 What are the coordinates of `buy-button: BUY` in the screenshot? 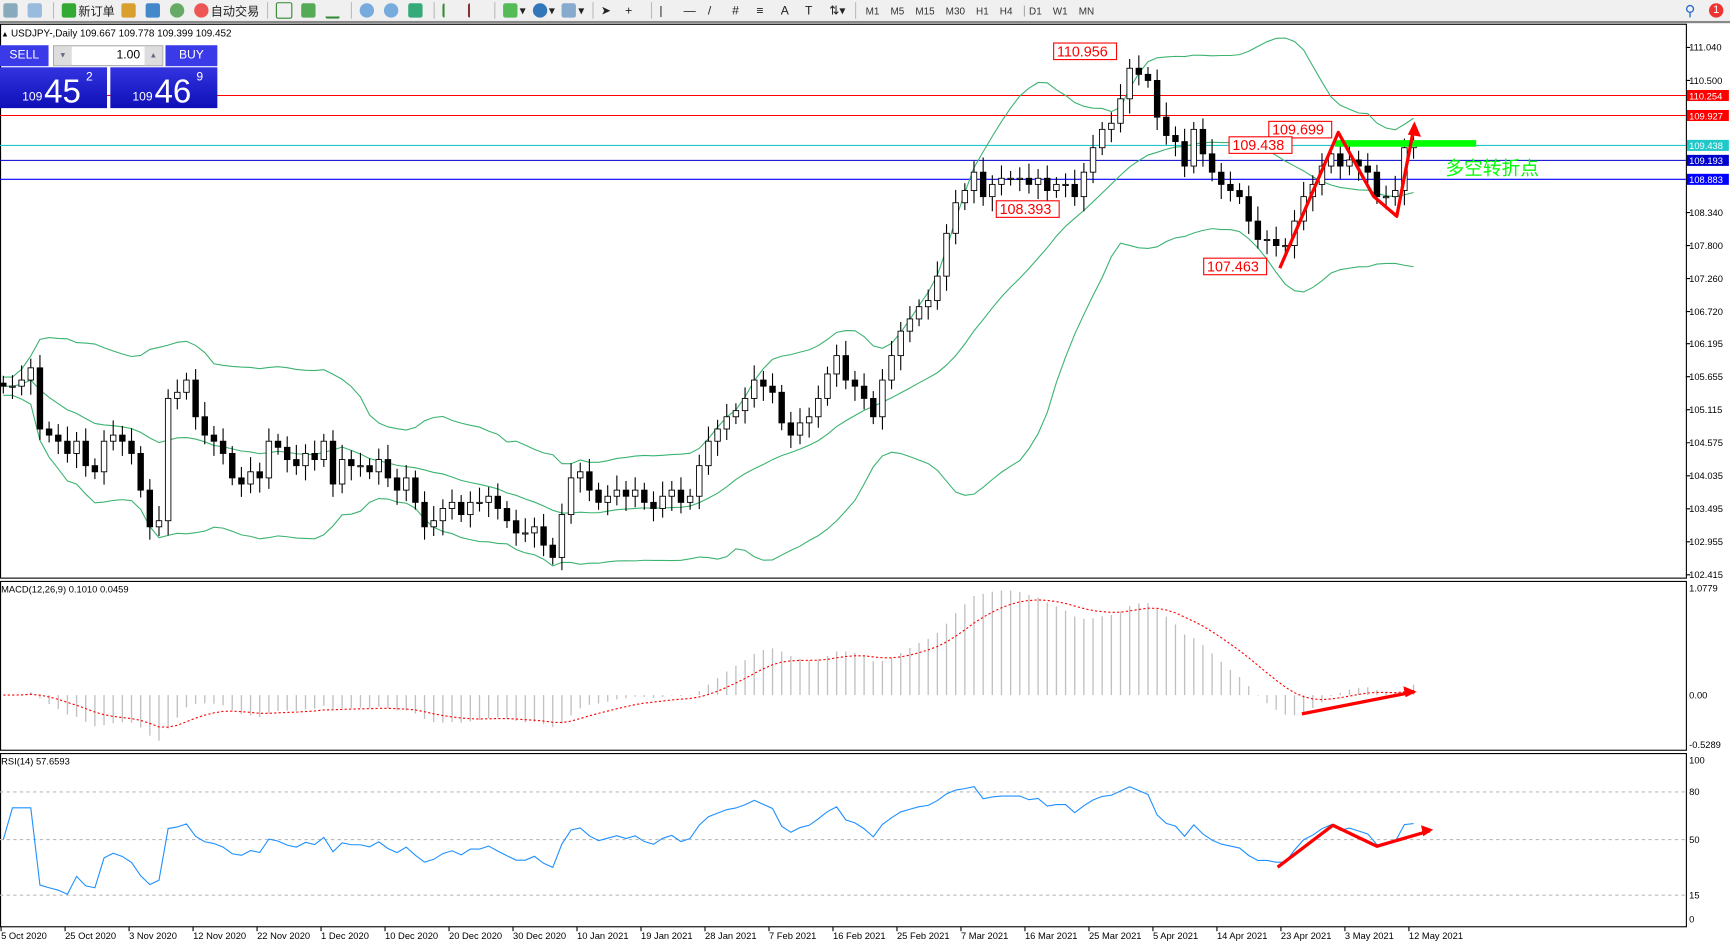 It's located at (191, 56).